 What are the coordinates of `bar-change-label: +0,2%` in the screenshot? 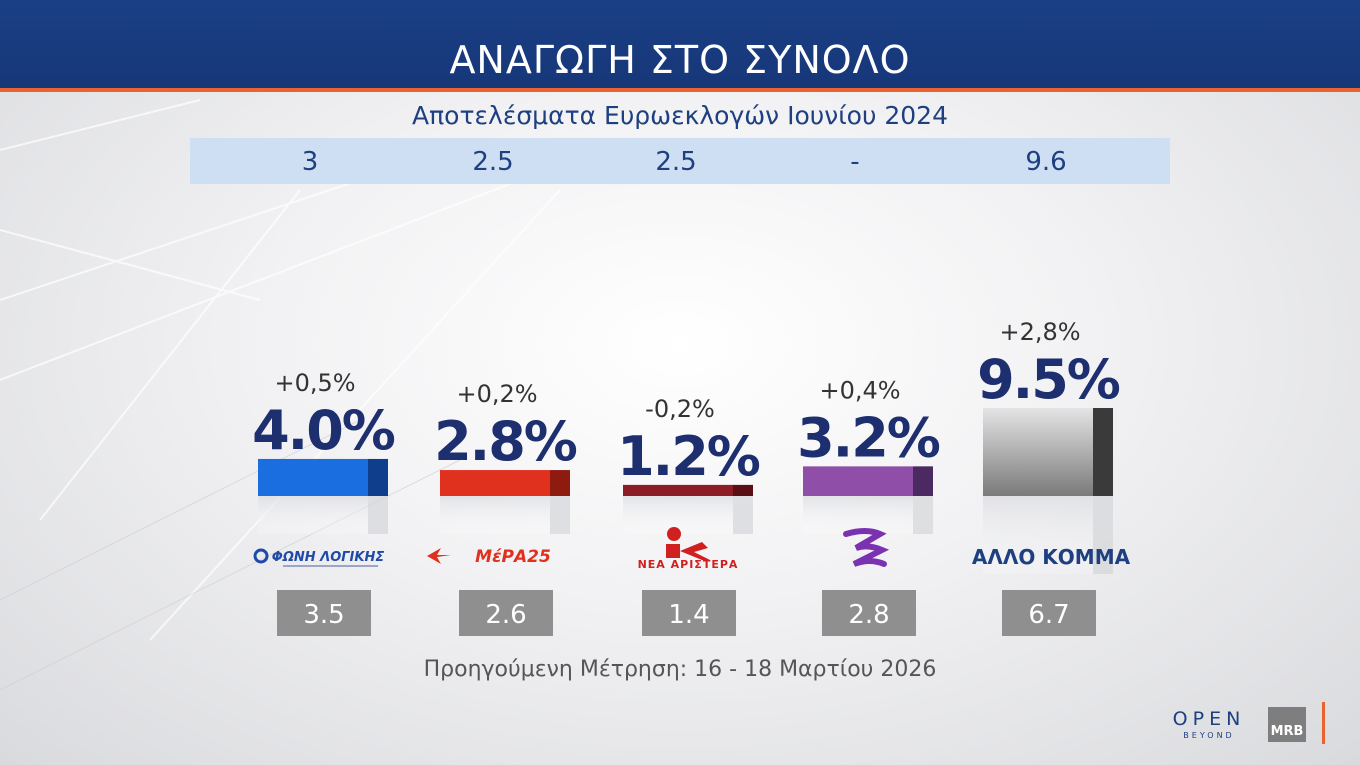 It's located at (496, 394).